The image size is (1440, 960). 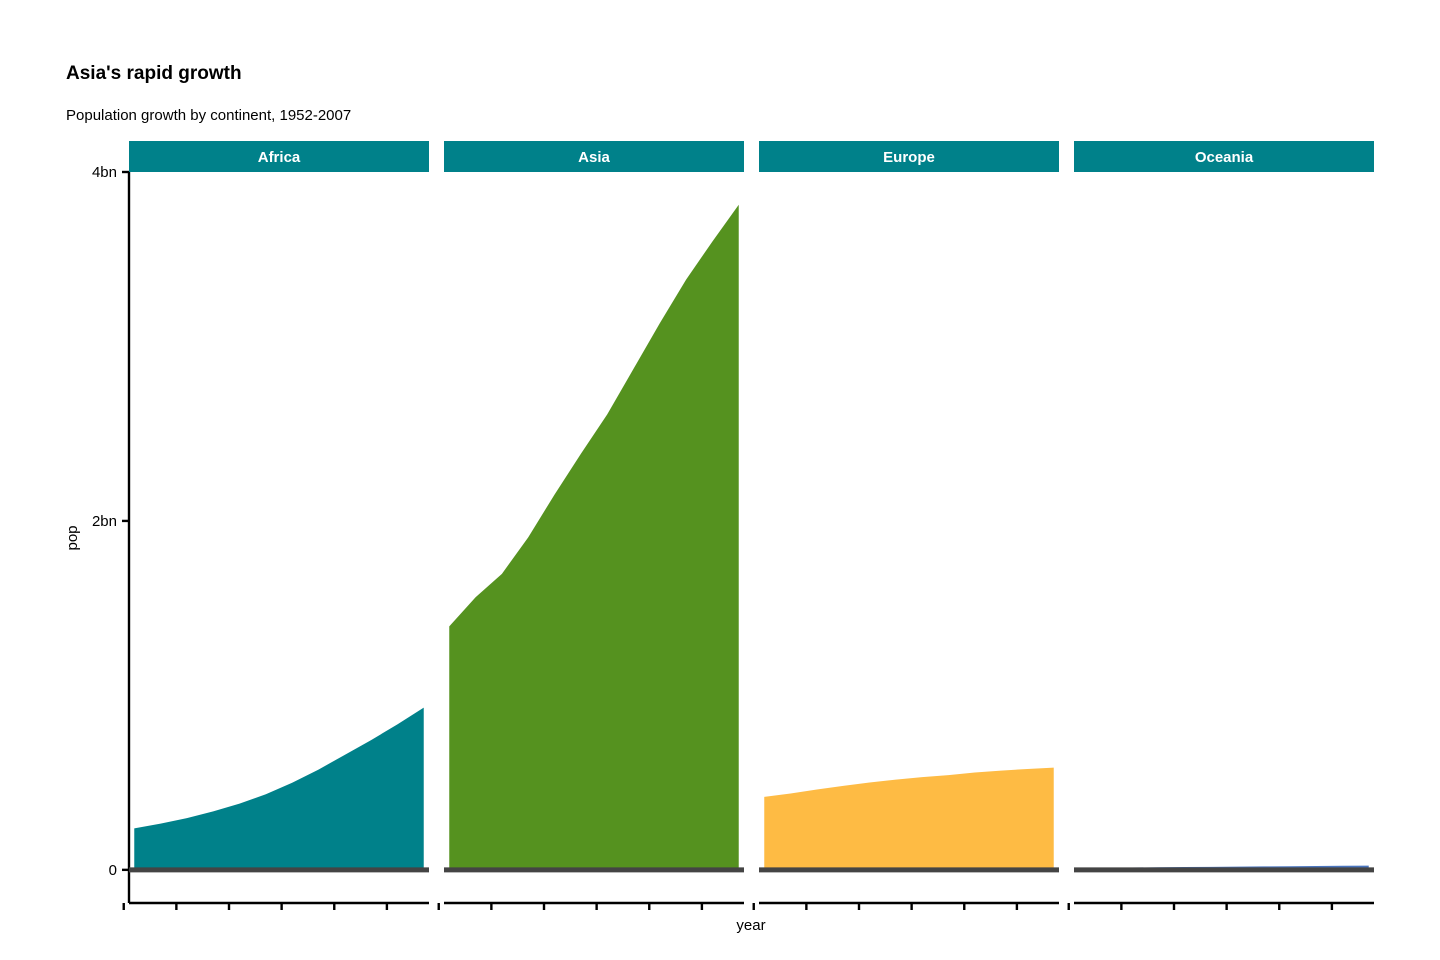 I want to click on facet-strip-label: Europe, so click(x=909, y=157).